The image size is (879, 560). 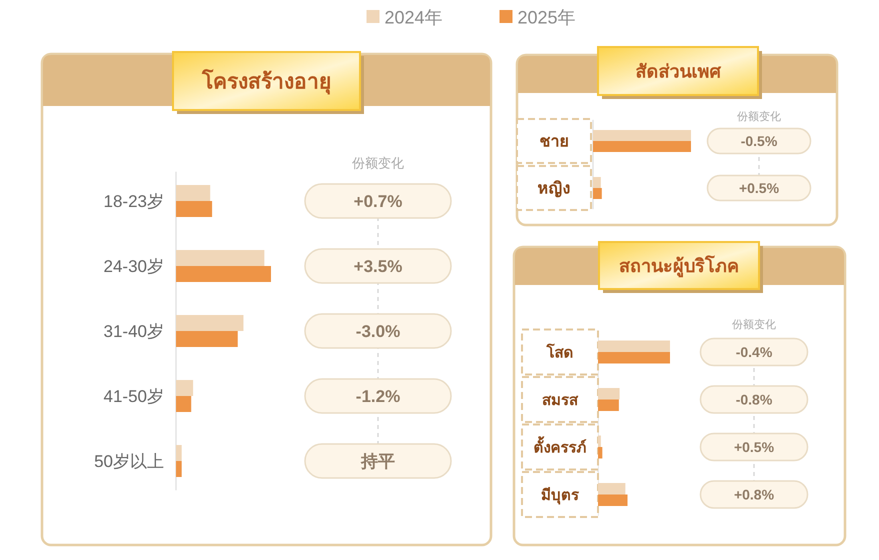 What do you see at coordinates (754, 400) in the screenshot?
I see `text: -0.8%` at bounding box center [754, 400].